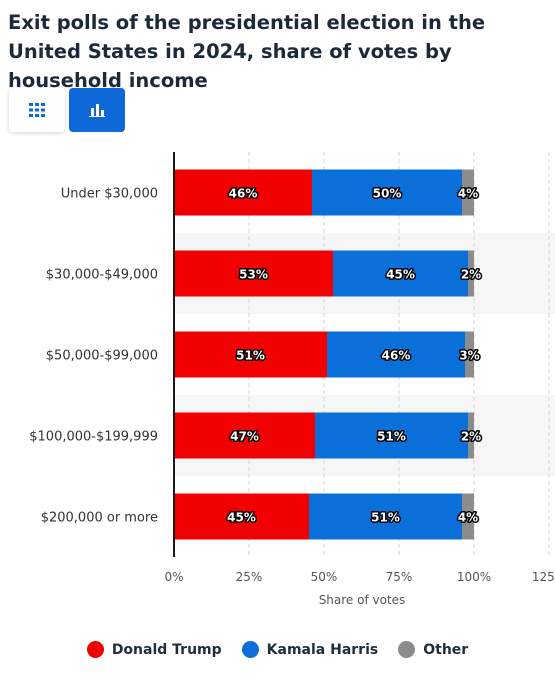 The height and width of the screenshot is (682, 555). Describe the element at coordinates (93, 437) in the screenshot. I see `category-label: $100,000-$199,999` at that location.